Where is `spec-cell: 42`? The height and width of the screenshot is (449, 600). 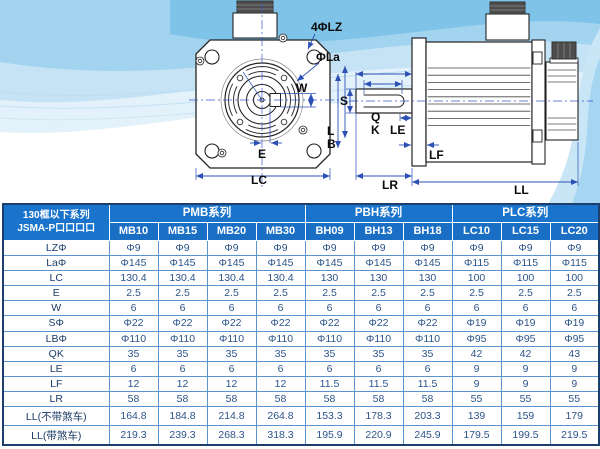 spec-cell: 42 is located at coordinates (525, 353).